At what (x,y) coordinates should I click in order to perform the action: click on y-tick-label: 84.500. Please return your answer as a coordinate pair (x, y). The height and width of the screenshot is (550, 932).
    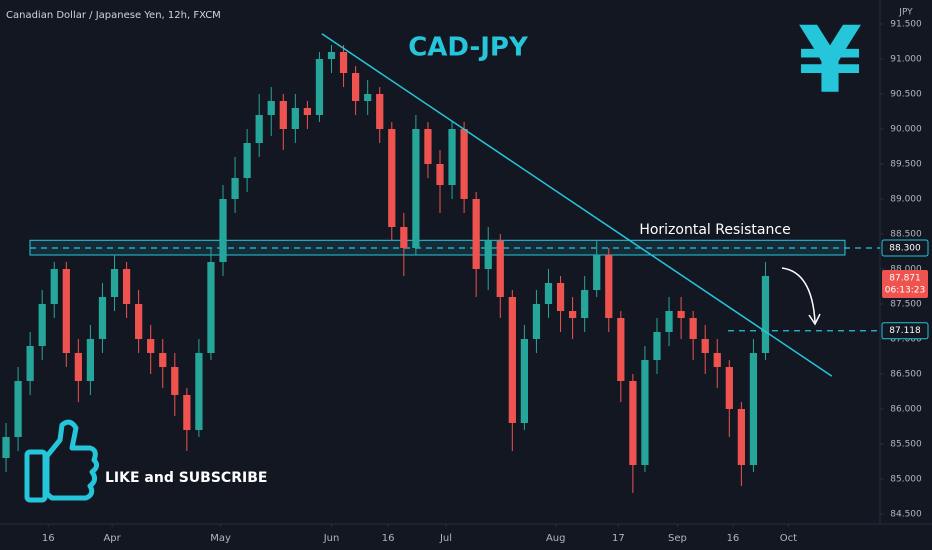
    Looking at the image, I should click on (906, 515).